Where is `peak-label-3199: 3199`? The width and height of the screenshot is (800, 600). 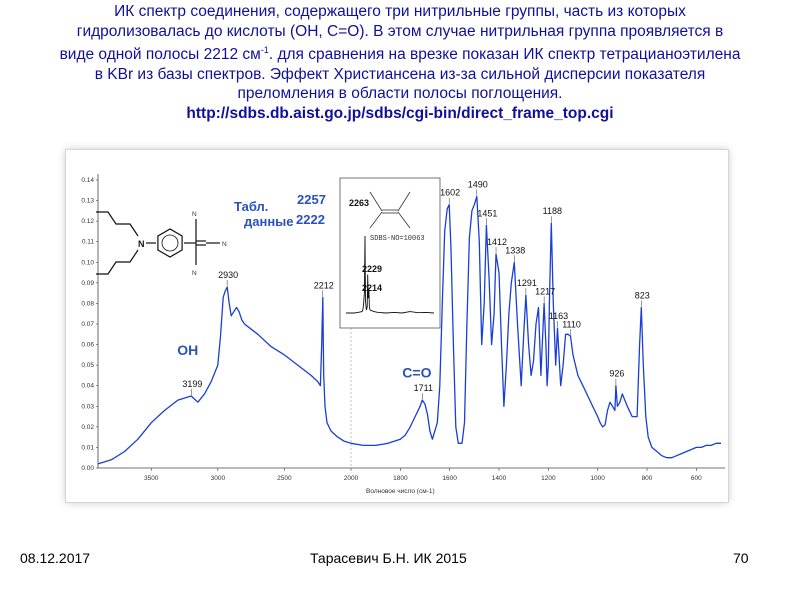
peak-label-3199: 3199 is located at coordinates (192, 384).